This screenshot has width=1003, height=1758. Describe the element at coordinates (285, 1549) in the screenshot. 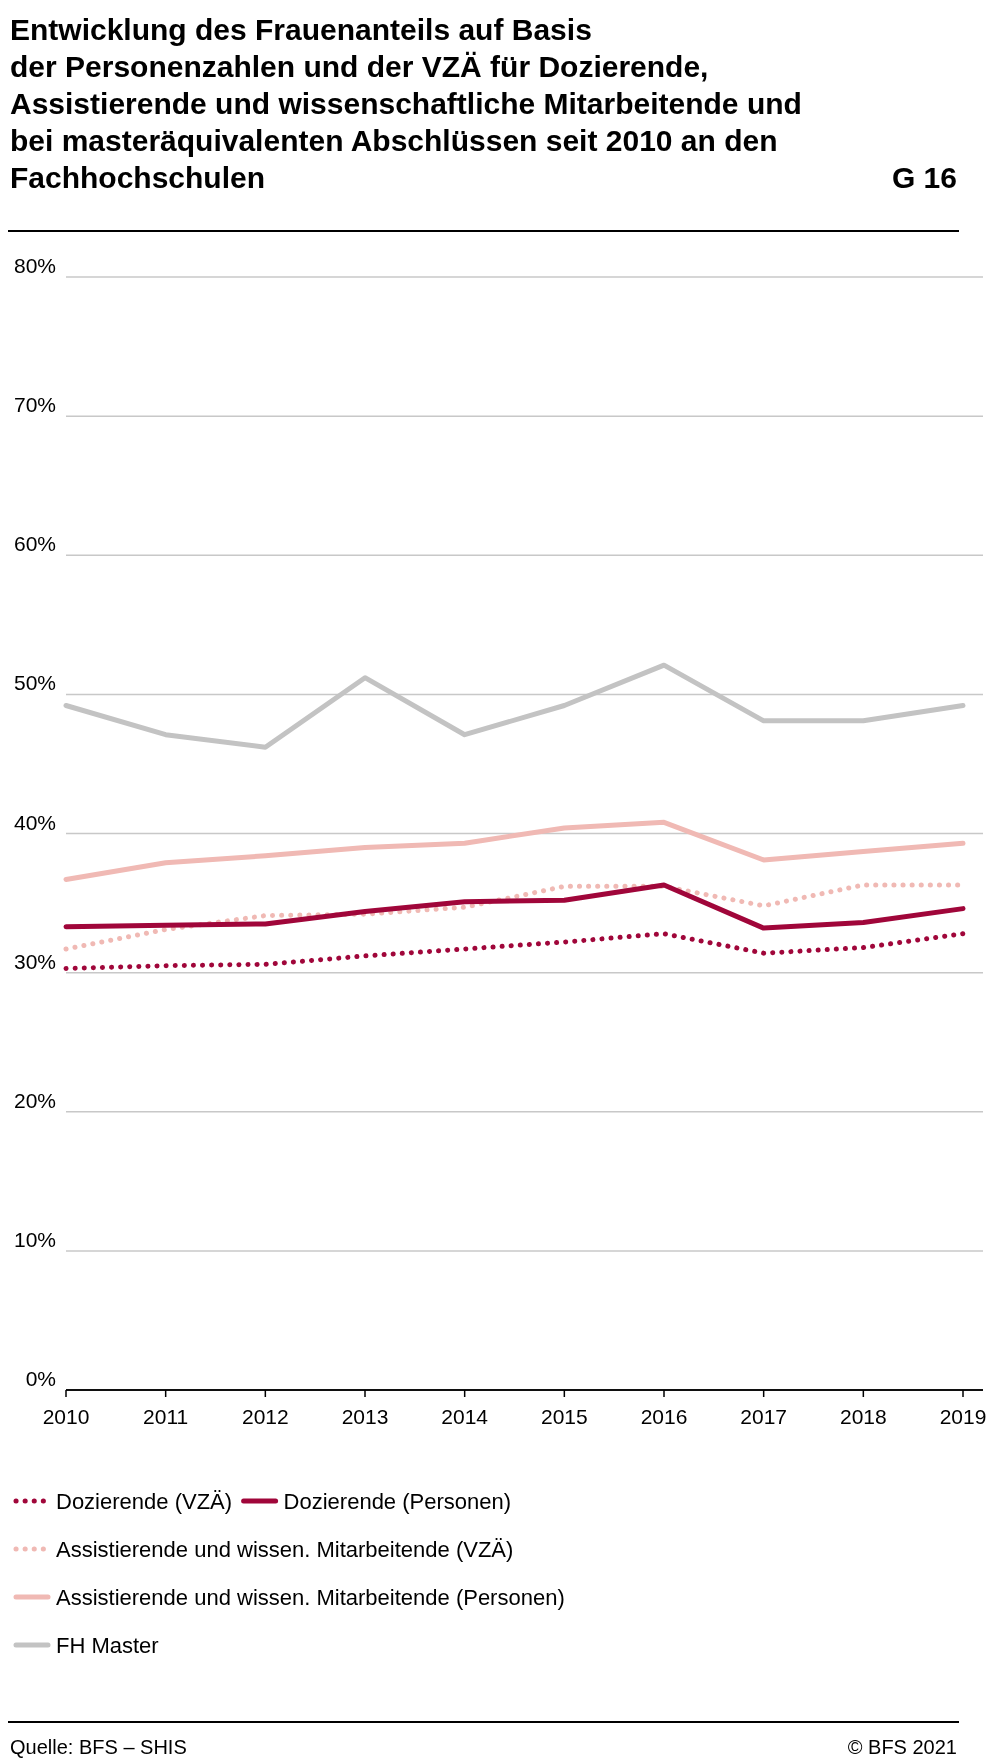

I see `legend-label: Assistierende und wissen. Mitarbeitende (VZÄ)` at that location.